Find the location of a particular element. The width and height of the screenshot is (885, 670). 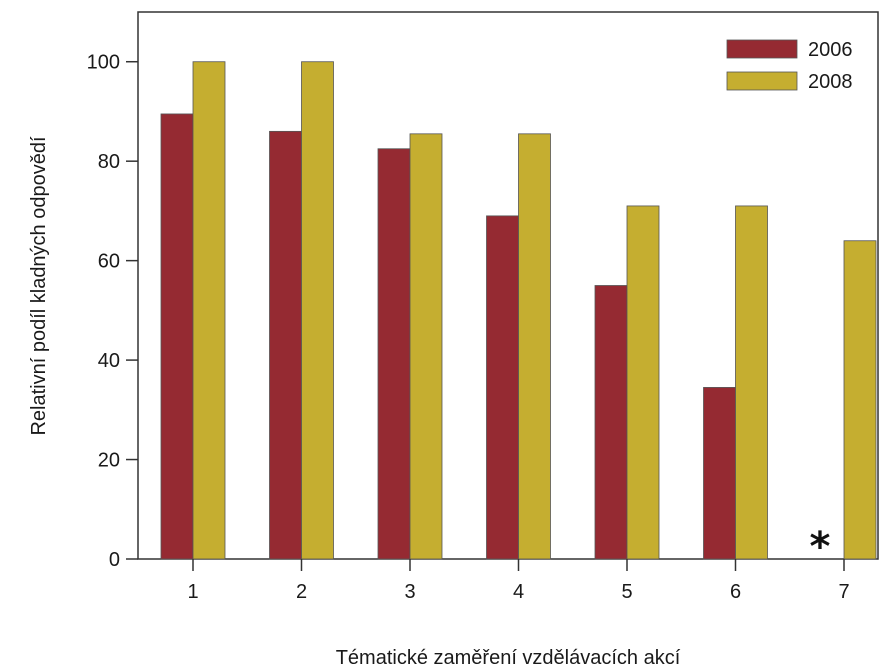

x-axis-title: Tématické zaměření vzdělávacích akcí is located at coordinates (508, 658).